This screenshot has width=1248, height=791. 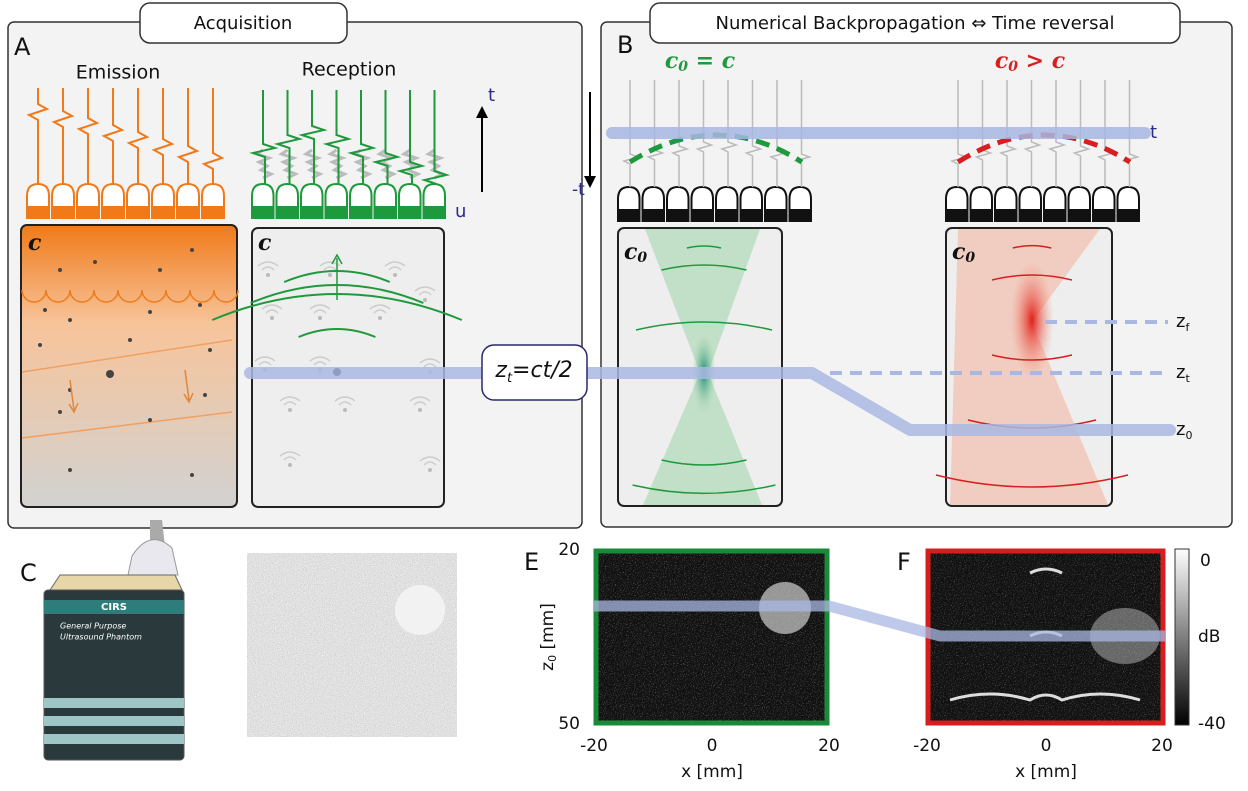 What do you see at coordinates (101, 637) in the screenshot?
I see `product-name: Ultrasound Phantom` at bounding box center [101, 637].